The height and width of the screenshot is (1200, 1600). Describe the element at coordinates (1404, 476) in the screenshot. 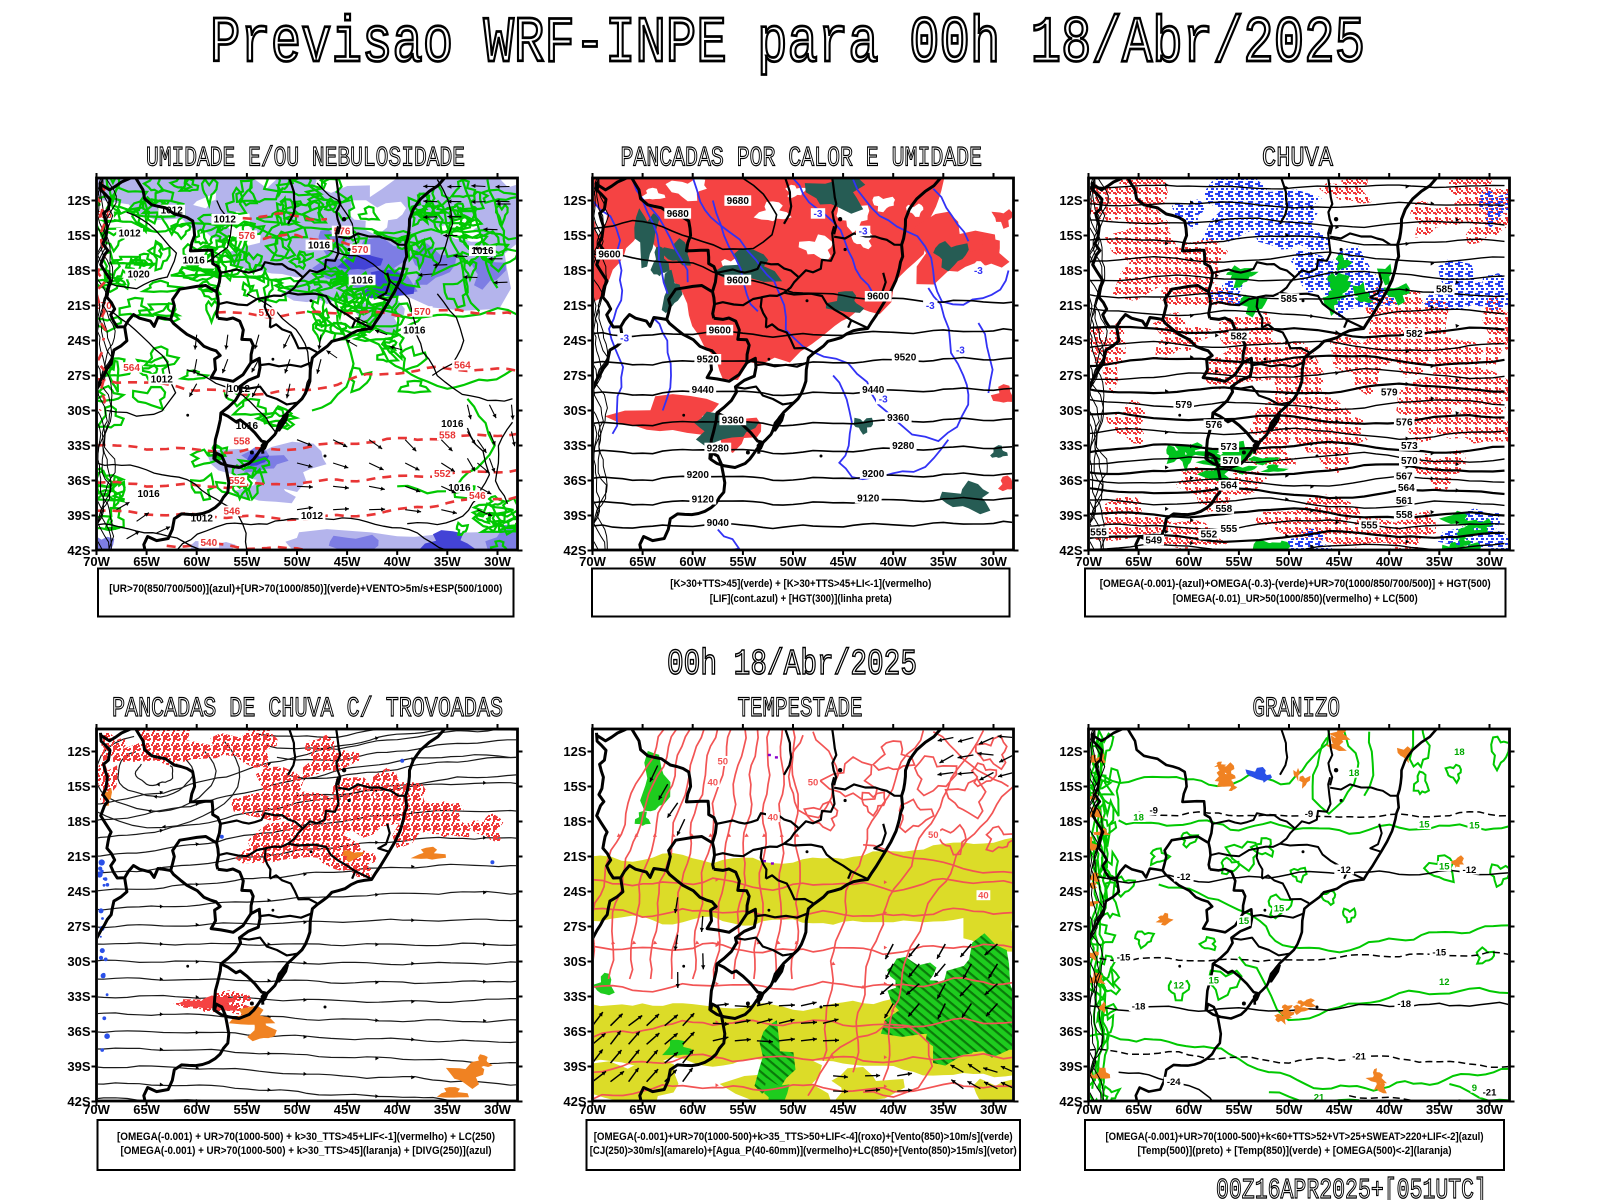

I see `svg-text: 567` at that location.